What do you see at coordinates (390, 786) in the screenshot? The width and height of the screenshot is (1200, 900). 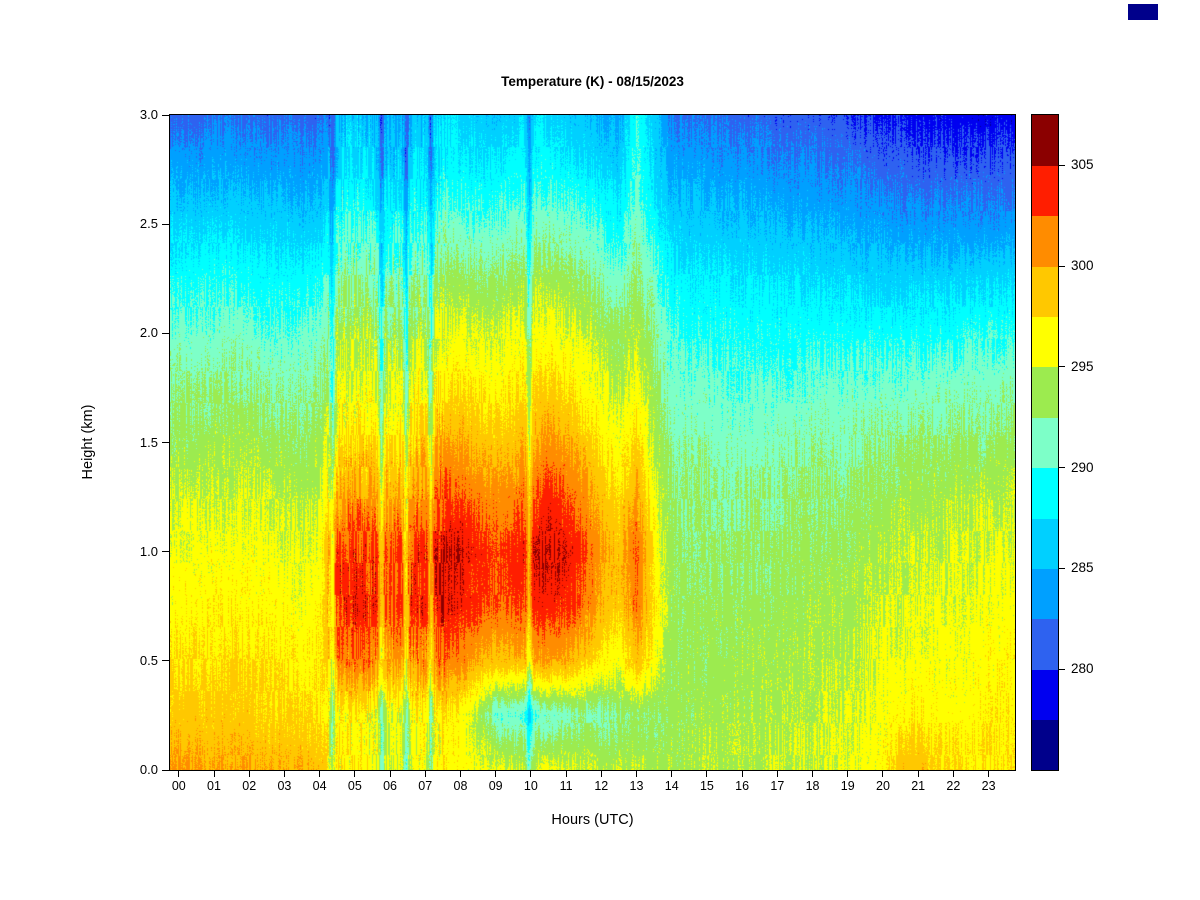 I see `x-tick-label: 06` at bounding box center [390, 786].